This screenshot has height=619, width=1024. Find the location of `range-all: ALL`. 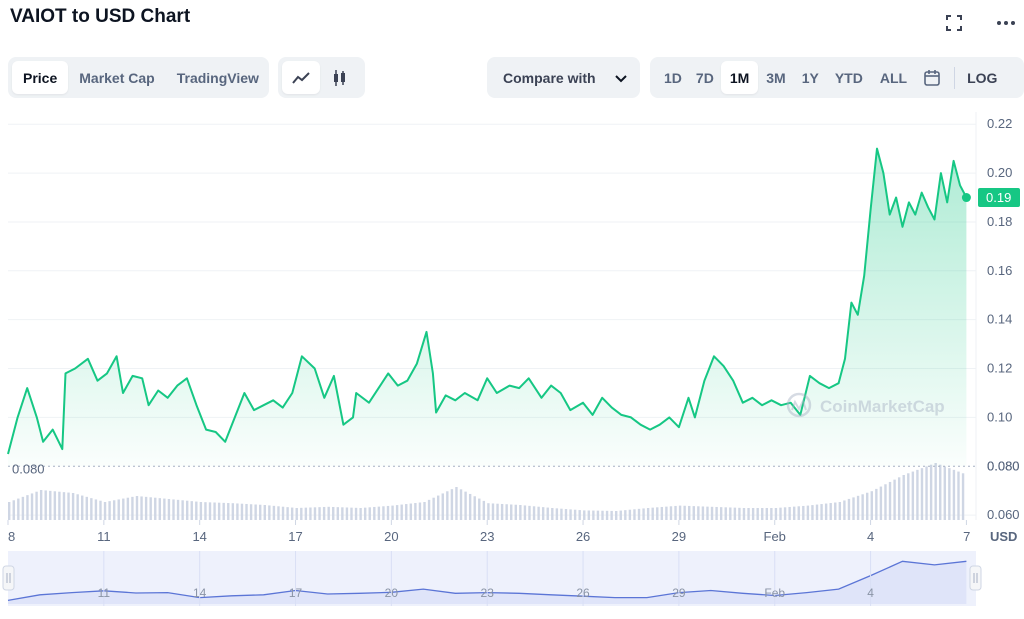

range-all: ALL is located at coordinates (893, 77).